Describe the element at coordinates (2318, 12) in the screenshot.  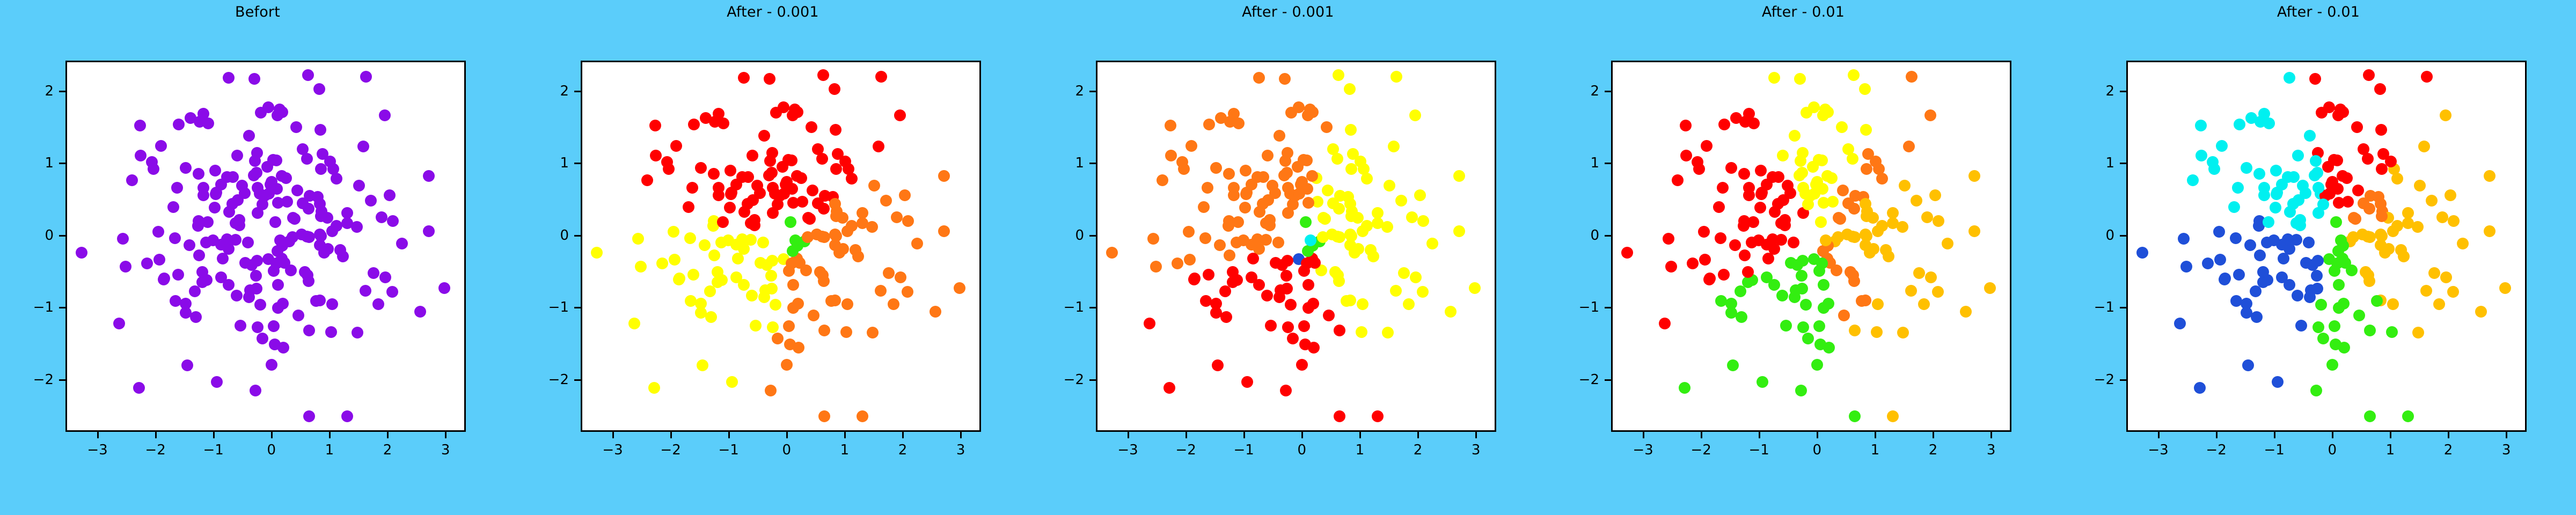
I see `panel-title: After - 0.01` at that location.